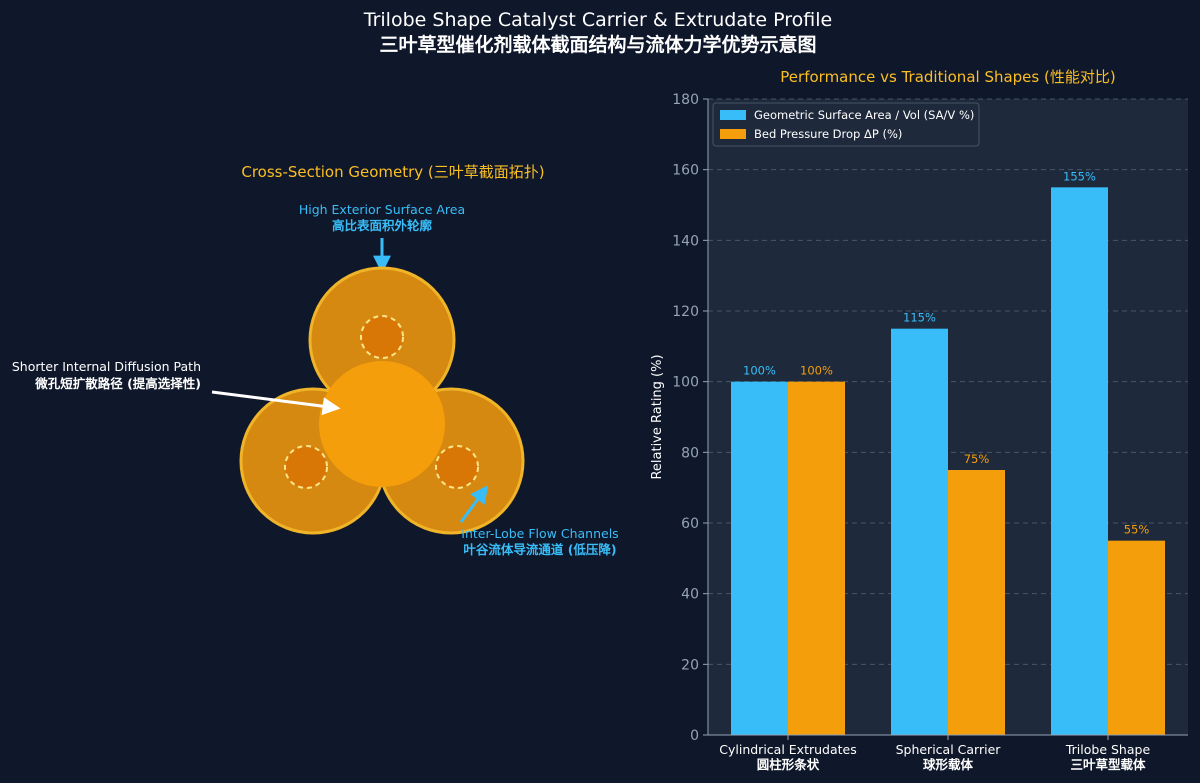 The height and width of the screenshot is (783, 1200). I want to click on y-tick-label: 180, so click(685, 100).